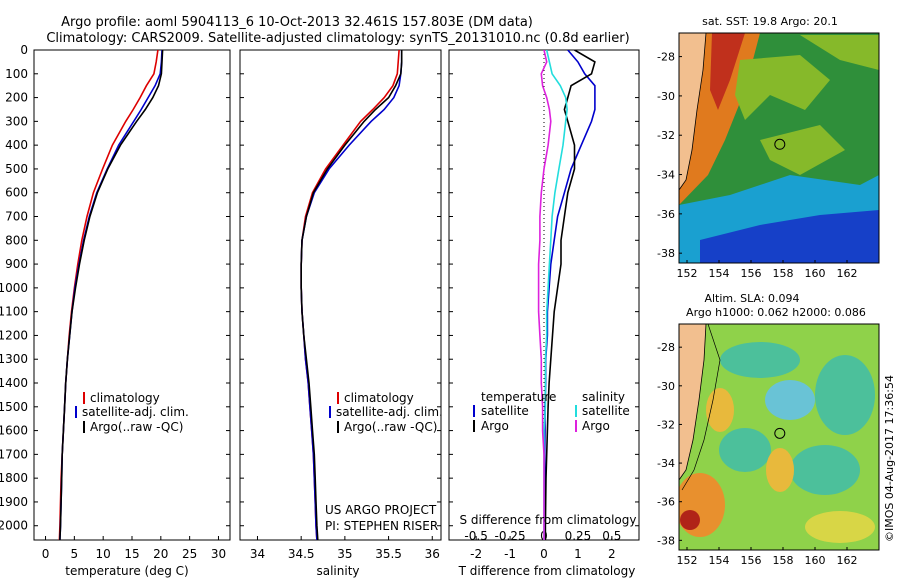 This screenshot has height=580, width=900. I want to click on s-tick-label: -0.25, so click(510, 536).